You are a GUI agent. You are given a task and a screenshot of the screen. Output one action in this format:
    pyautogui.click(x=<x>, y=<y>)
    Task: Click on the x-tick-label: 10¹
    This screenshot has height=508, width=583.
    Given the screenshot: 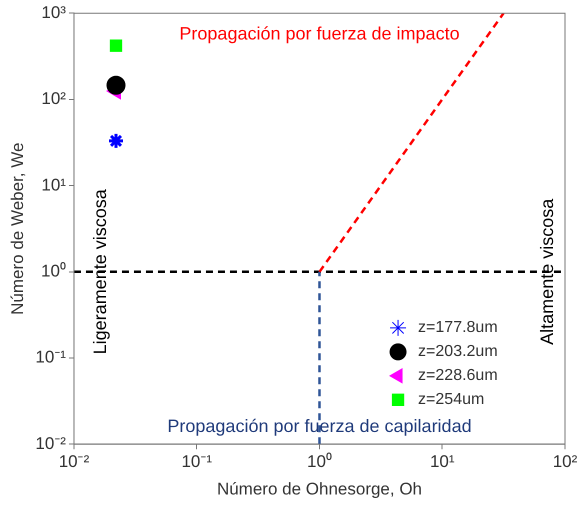 What is the action you would take?
    pyautogui.click(x=442, y=462)
    